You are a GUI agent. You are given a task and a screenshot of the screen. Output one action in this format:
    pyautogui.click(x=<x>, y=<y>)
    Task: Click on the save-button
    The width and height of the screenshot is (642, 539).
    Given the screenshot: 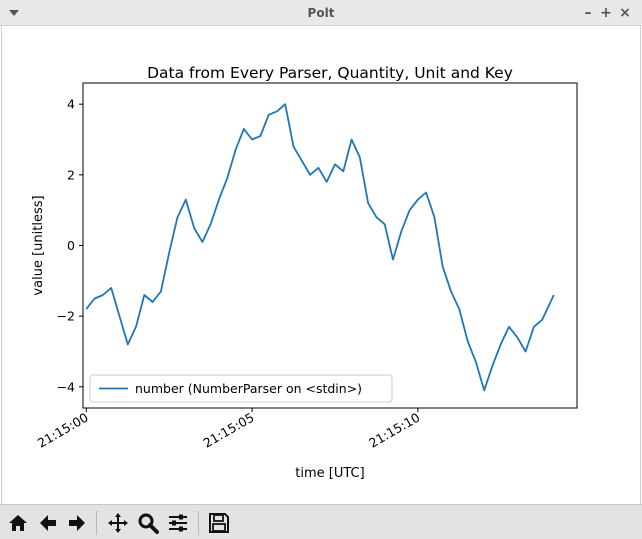 What is the action you would take?
    pyautogui.click(x=219, y=523)
    